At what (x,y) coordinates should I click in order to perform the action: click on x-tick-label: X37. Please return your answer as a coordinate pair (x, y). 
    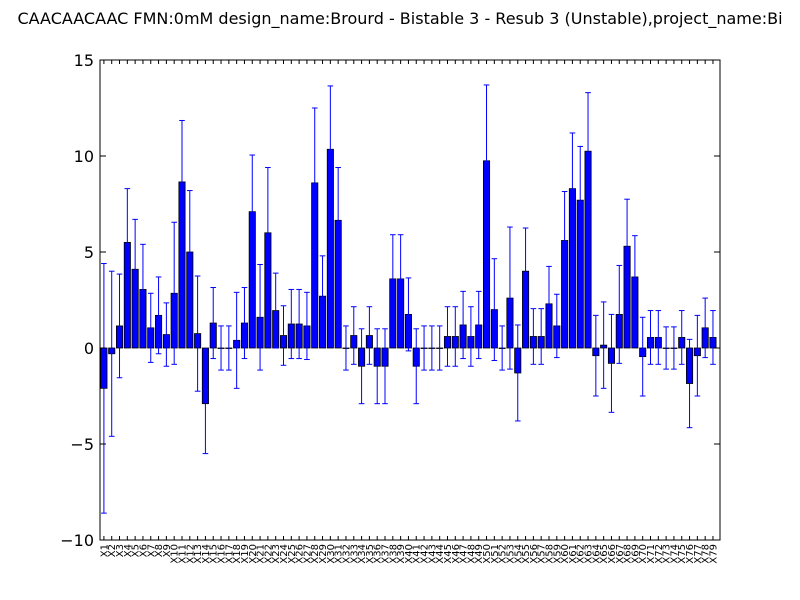
    Looking at the image, I should click on (386, 554).